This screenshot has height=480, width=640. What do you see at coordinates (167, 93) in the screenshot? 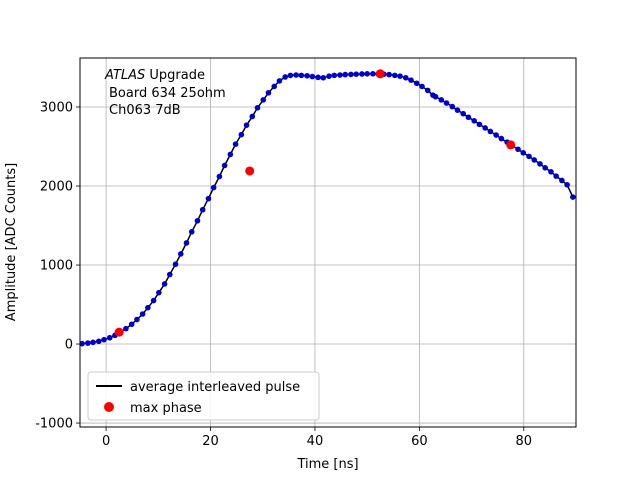
I see `annotation-line2: Board 634 25ohm` at bounding box center [167, 93].